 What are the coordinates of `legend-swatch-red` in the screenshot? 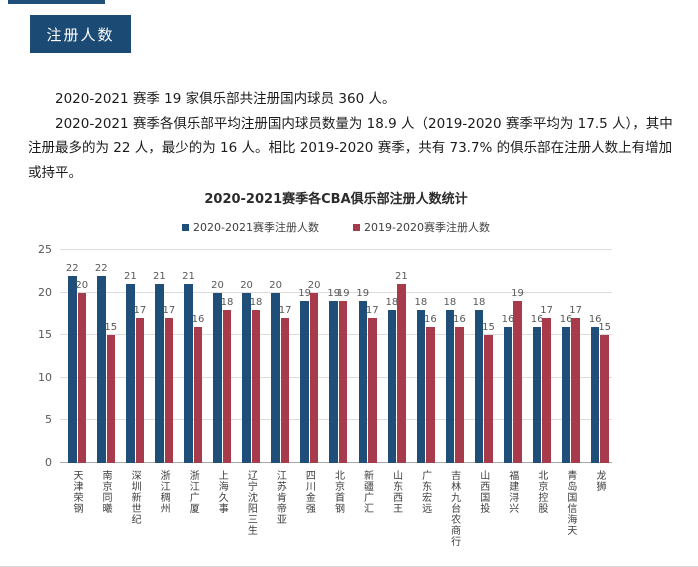 It's located at (356, 227).